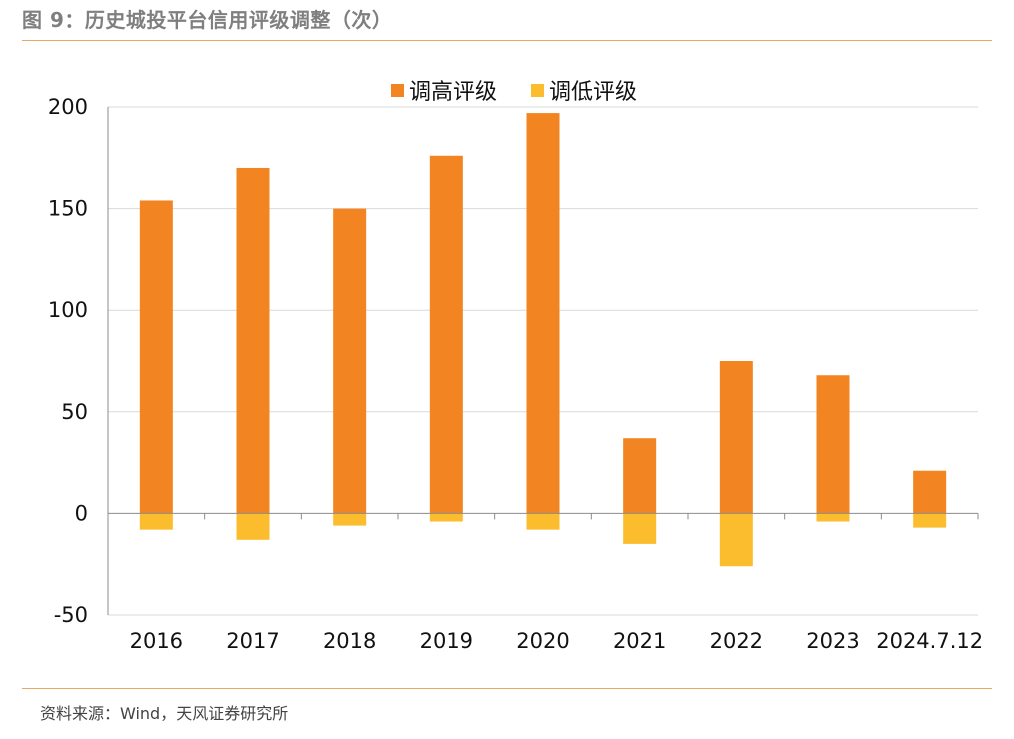  I want to click on y-tick-label: 200, so click(68, 107).